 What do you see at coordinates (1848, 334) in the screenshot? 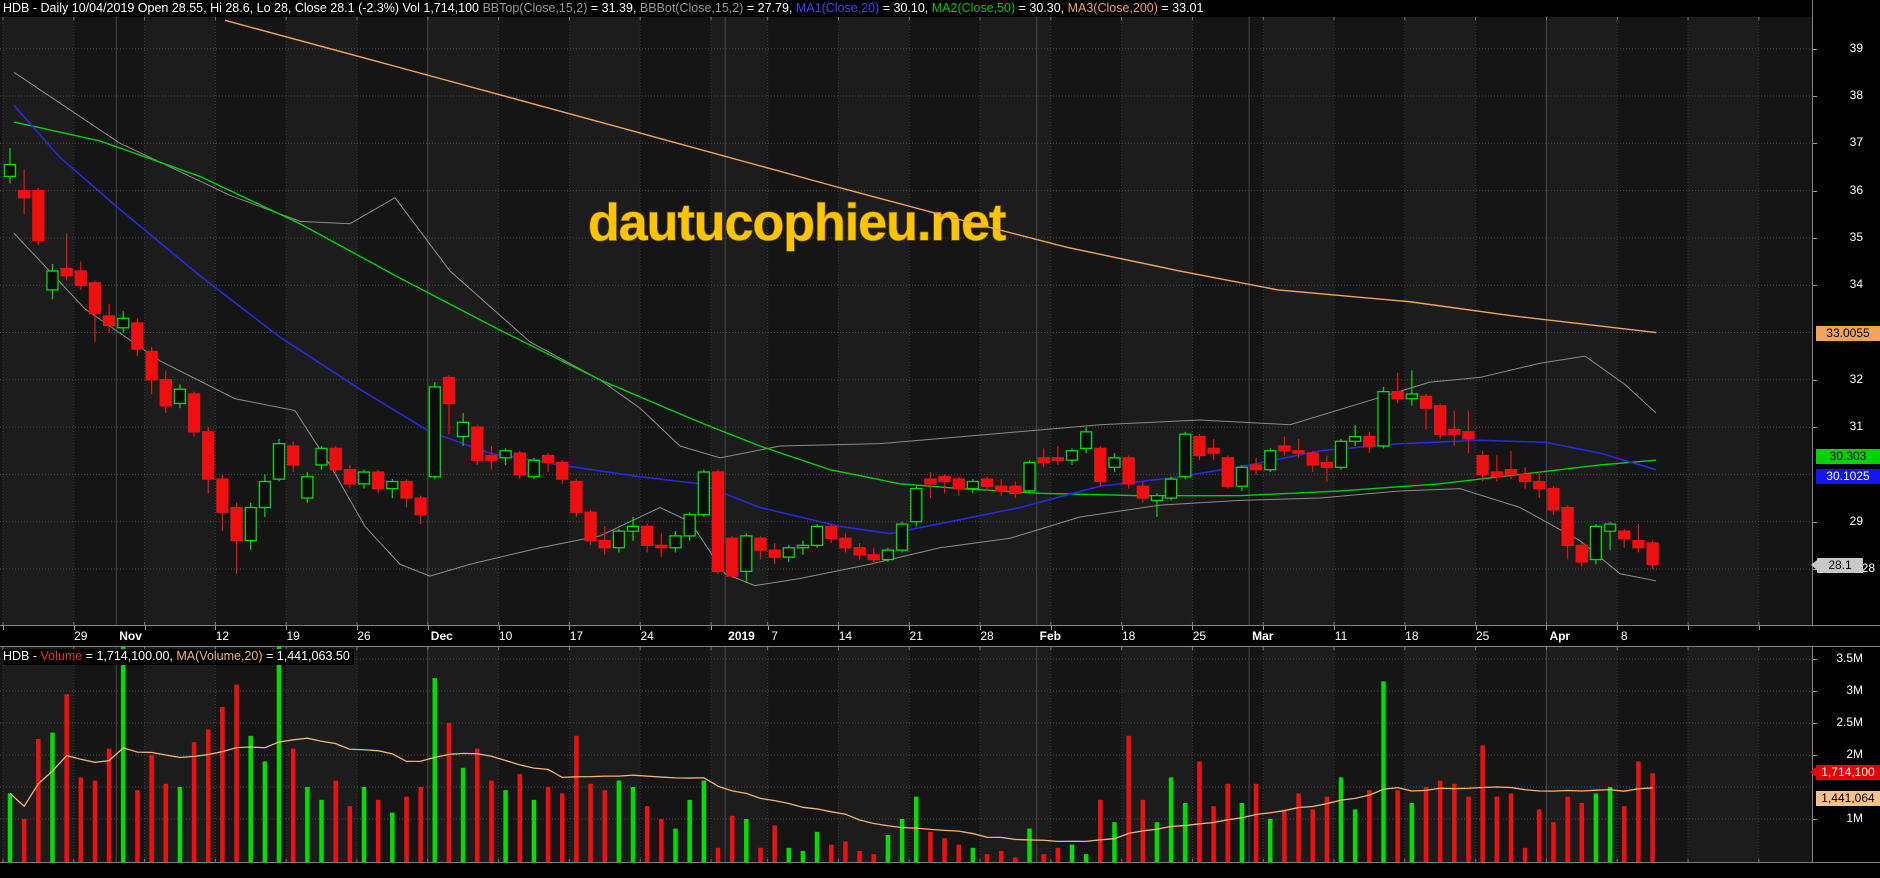
I see `axis-value-chip: 33.0055` at bounding box center [1848, 334].